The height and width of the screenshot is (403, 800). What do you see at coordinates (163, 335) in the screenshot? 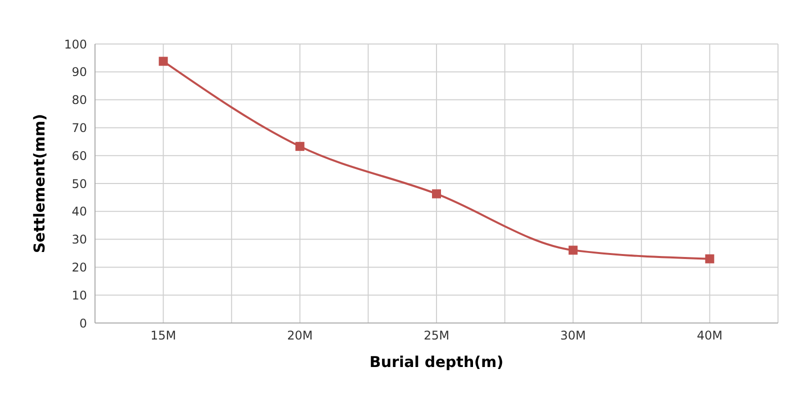
I see `x-tick-label: 15M` at bounding box center [163, 335].